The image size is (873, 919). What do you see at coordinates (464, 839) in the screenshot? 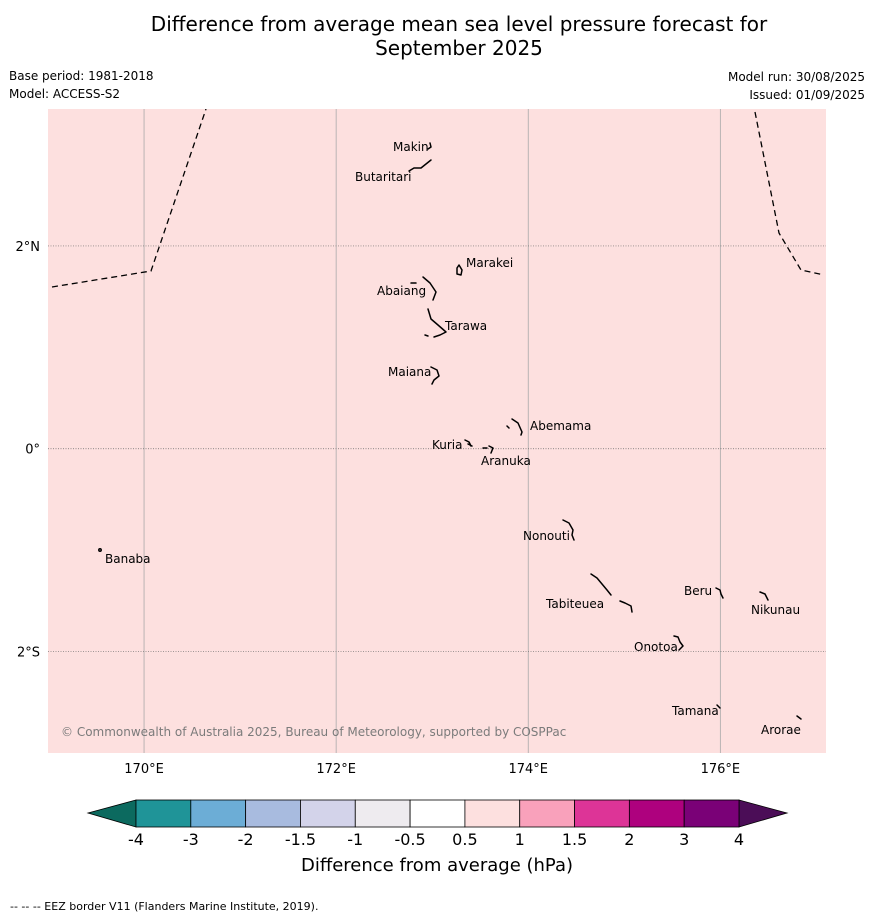
I see `colorbar-tick-label: 0.5` at bounding box center [464, 839].